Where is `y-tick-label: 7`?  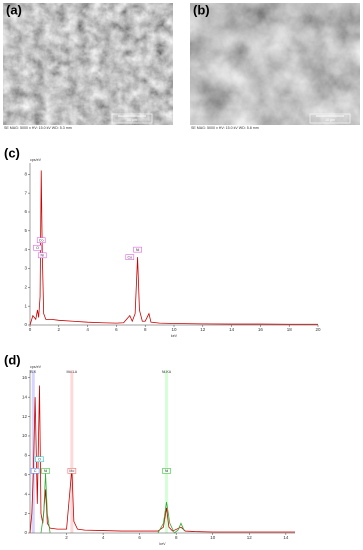
y-tick-label: 7 is located at coordinates (25, 192).